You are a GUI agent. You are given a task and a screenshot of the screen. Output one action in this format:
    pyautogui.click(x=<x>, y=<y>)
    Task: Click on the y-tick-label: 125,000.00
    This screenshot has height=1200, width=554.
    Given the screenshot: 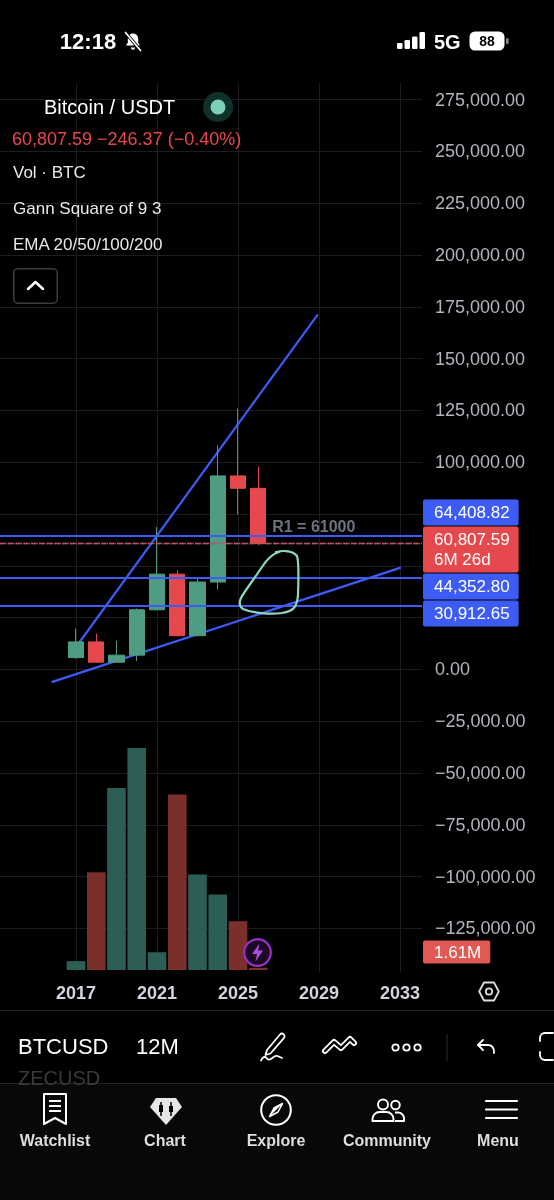 What is the action you would take?
    pyautogui.click(x=480, y=410)
    